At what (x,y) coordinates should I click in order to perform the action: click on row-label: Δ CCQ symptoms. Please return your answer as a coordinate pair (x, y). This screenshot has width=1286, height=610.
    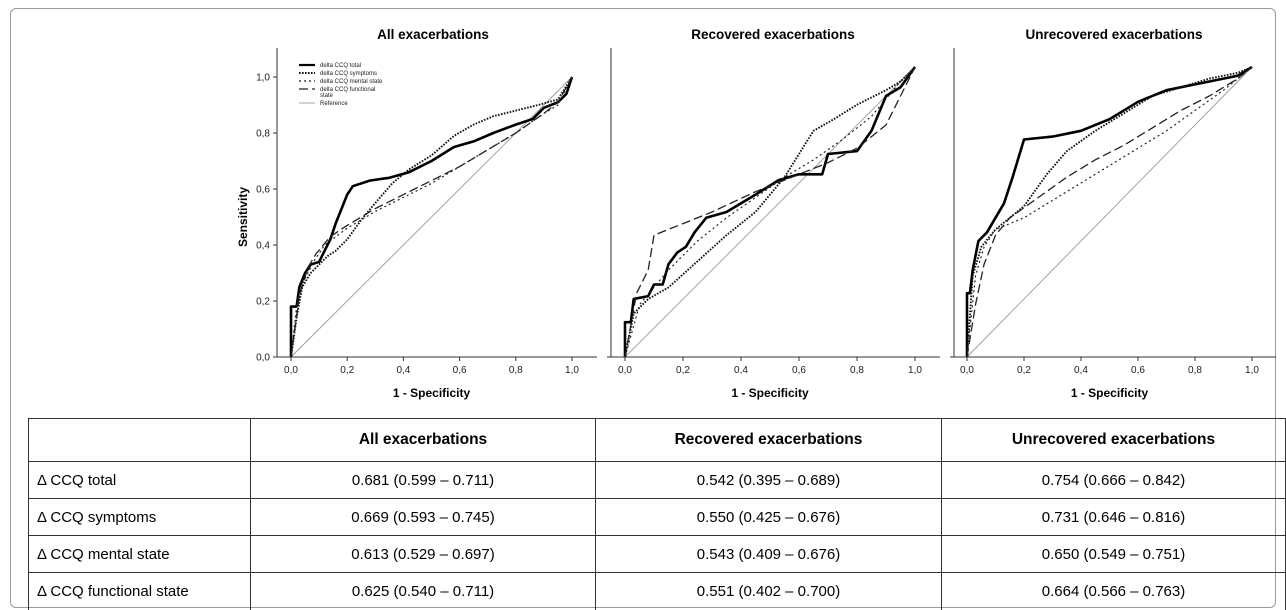
    Looking at the image, I should click on (139, 517).